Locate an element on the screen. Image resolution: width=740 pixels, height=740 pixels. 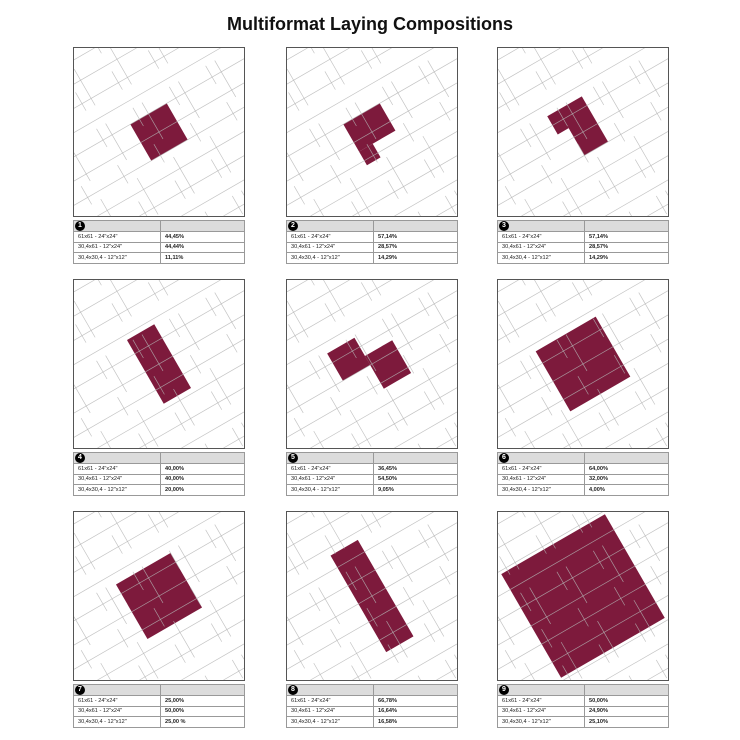
tile-percentage: 4,00% is located at coordinates (626, 490).